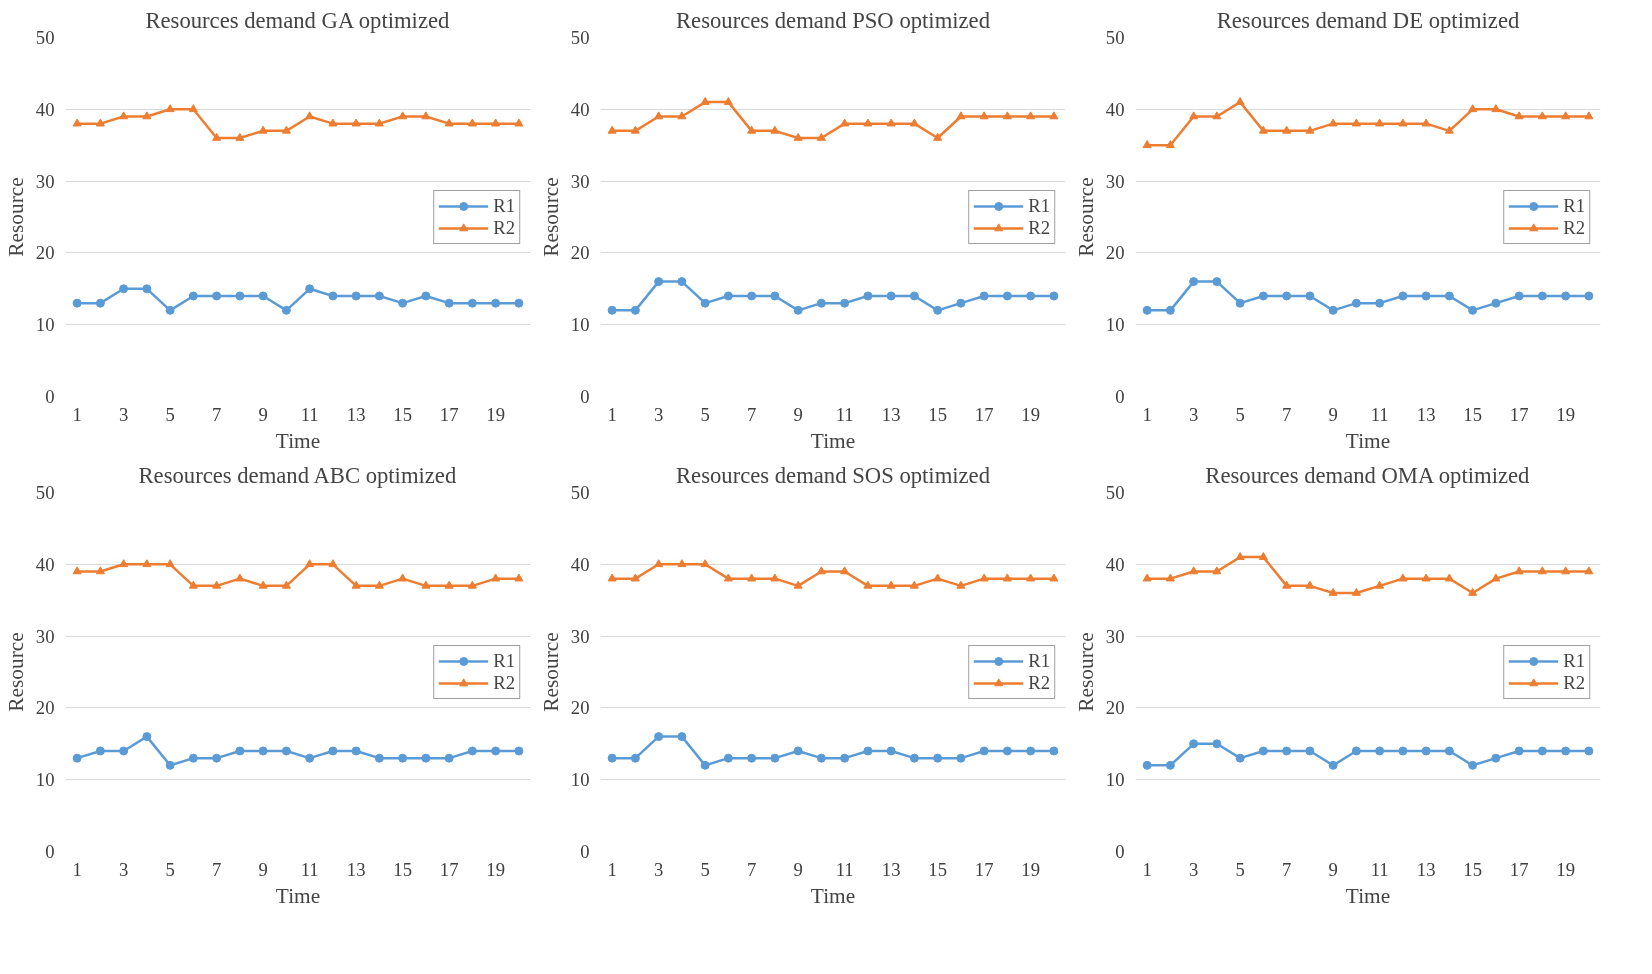  What do you see at coordinates (833, 475) in the screenshot?
I see `chart-title: Resources demand SOS optimized` at bounding box center [833, 475].